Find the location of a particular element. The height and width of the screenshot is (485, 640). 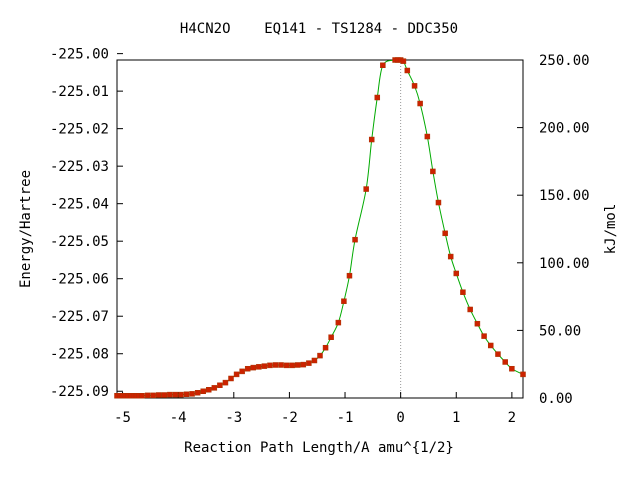

y2-tick-label: 100.00 is located at coordinates (564, 264).